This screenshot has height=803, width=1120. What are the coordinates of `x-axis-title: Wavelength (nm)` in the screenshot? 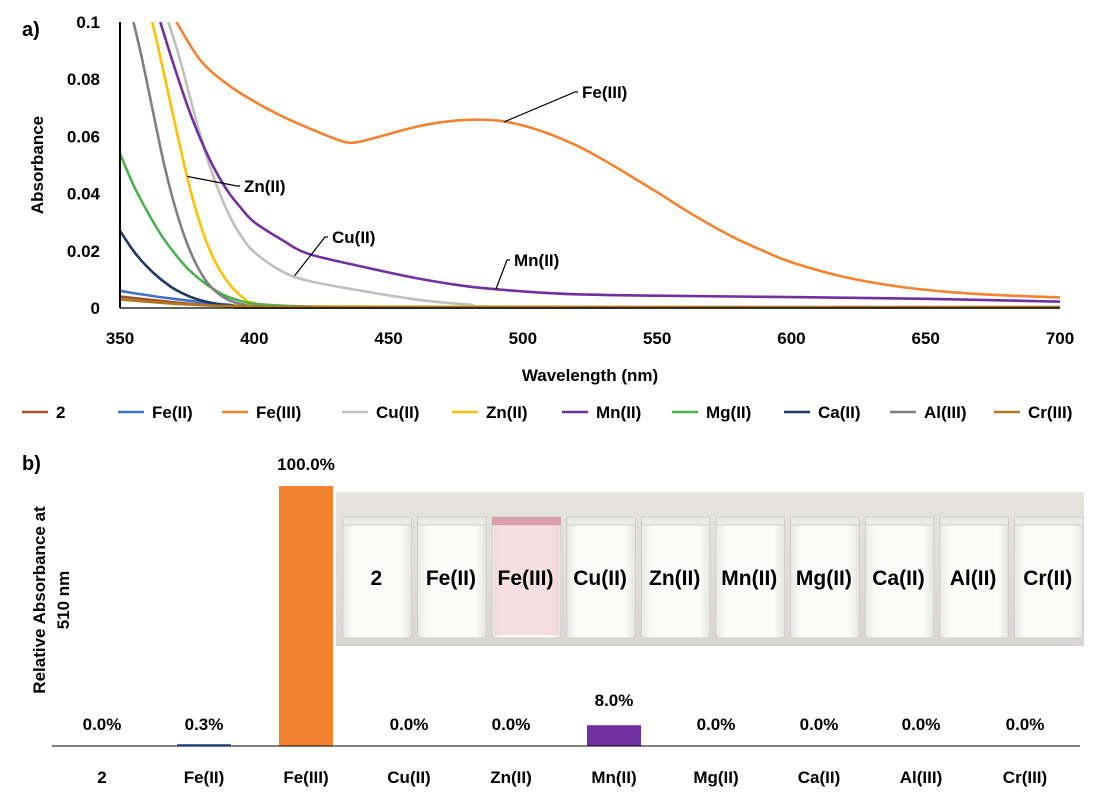 It's located at (590, 375).